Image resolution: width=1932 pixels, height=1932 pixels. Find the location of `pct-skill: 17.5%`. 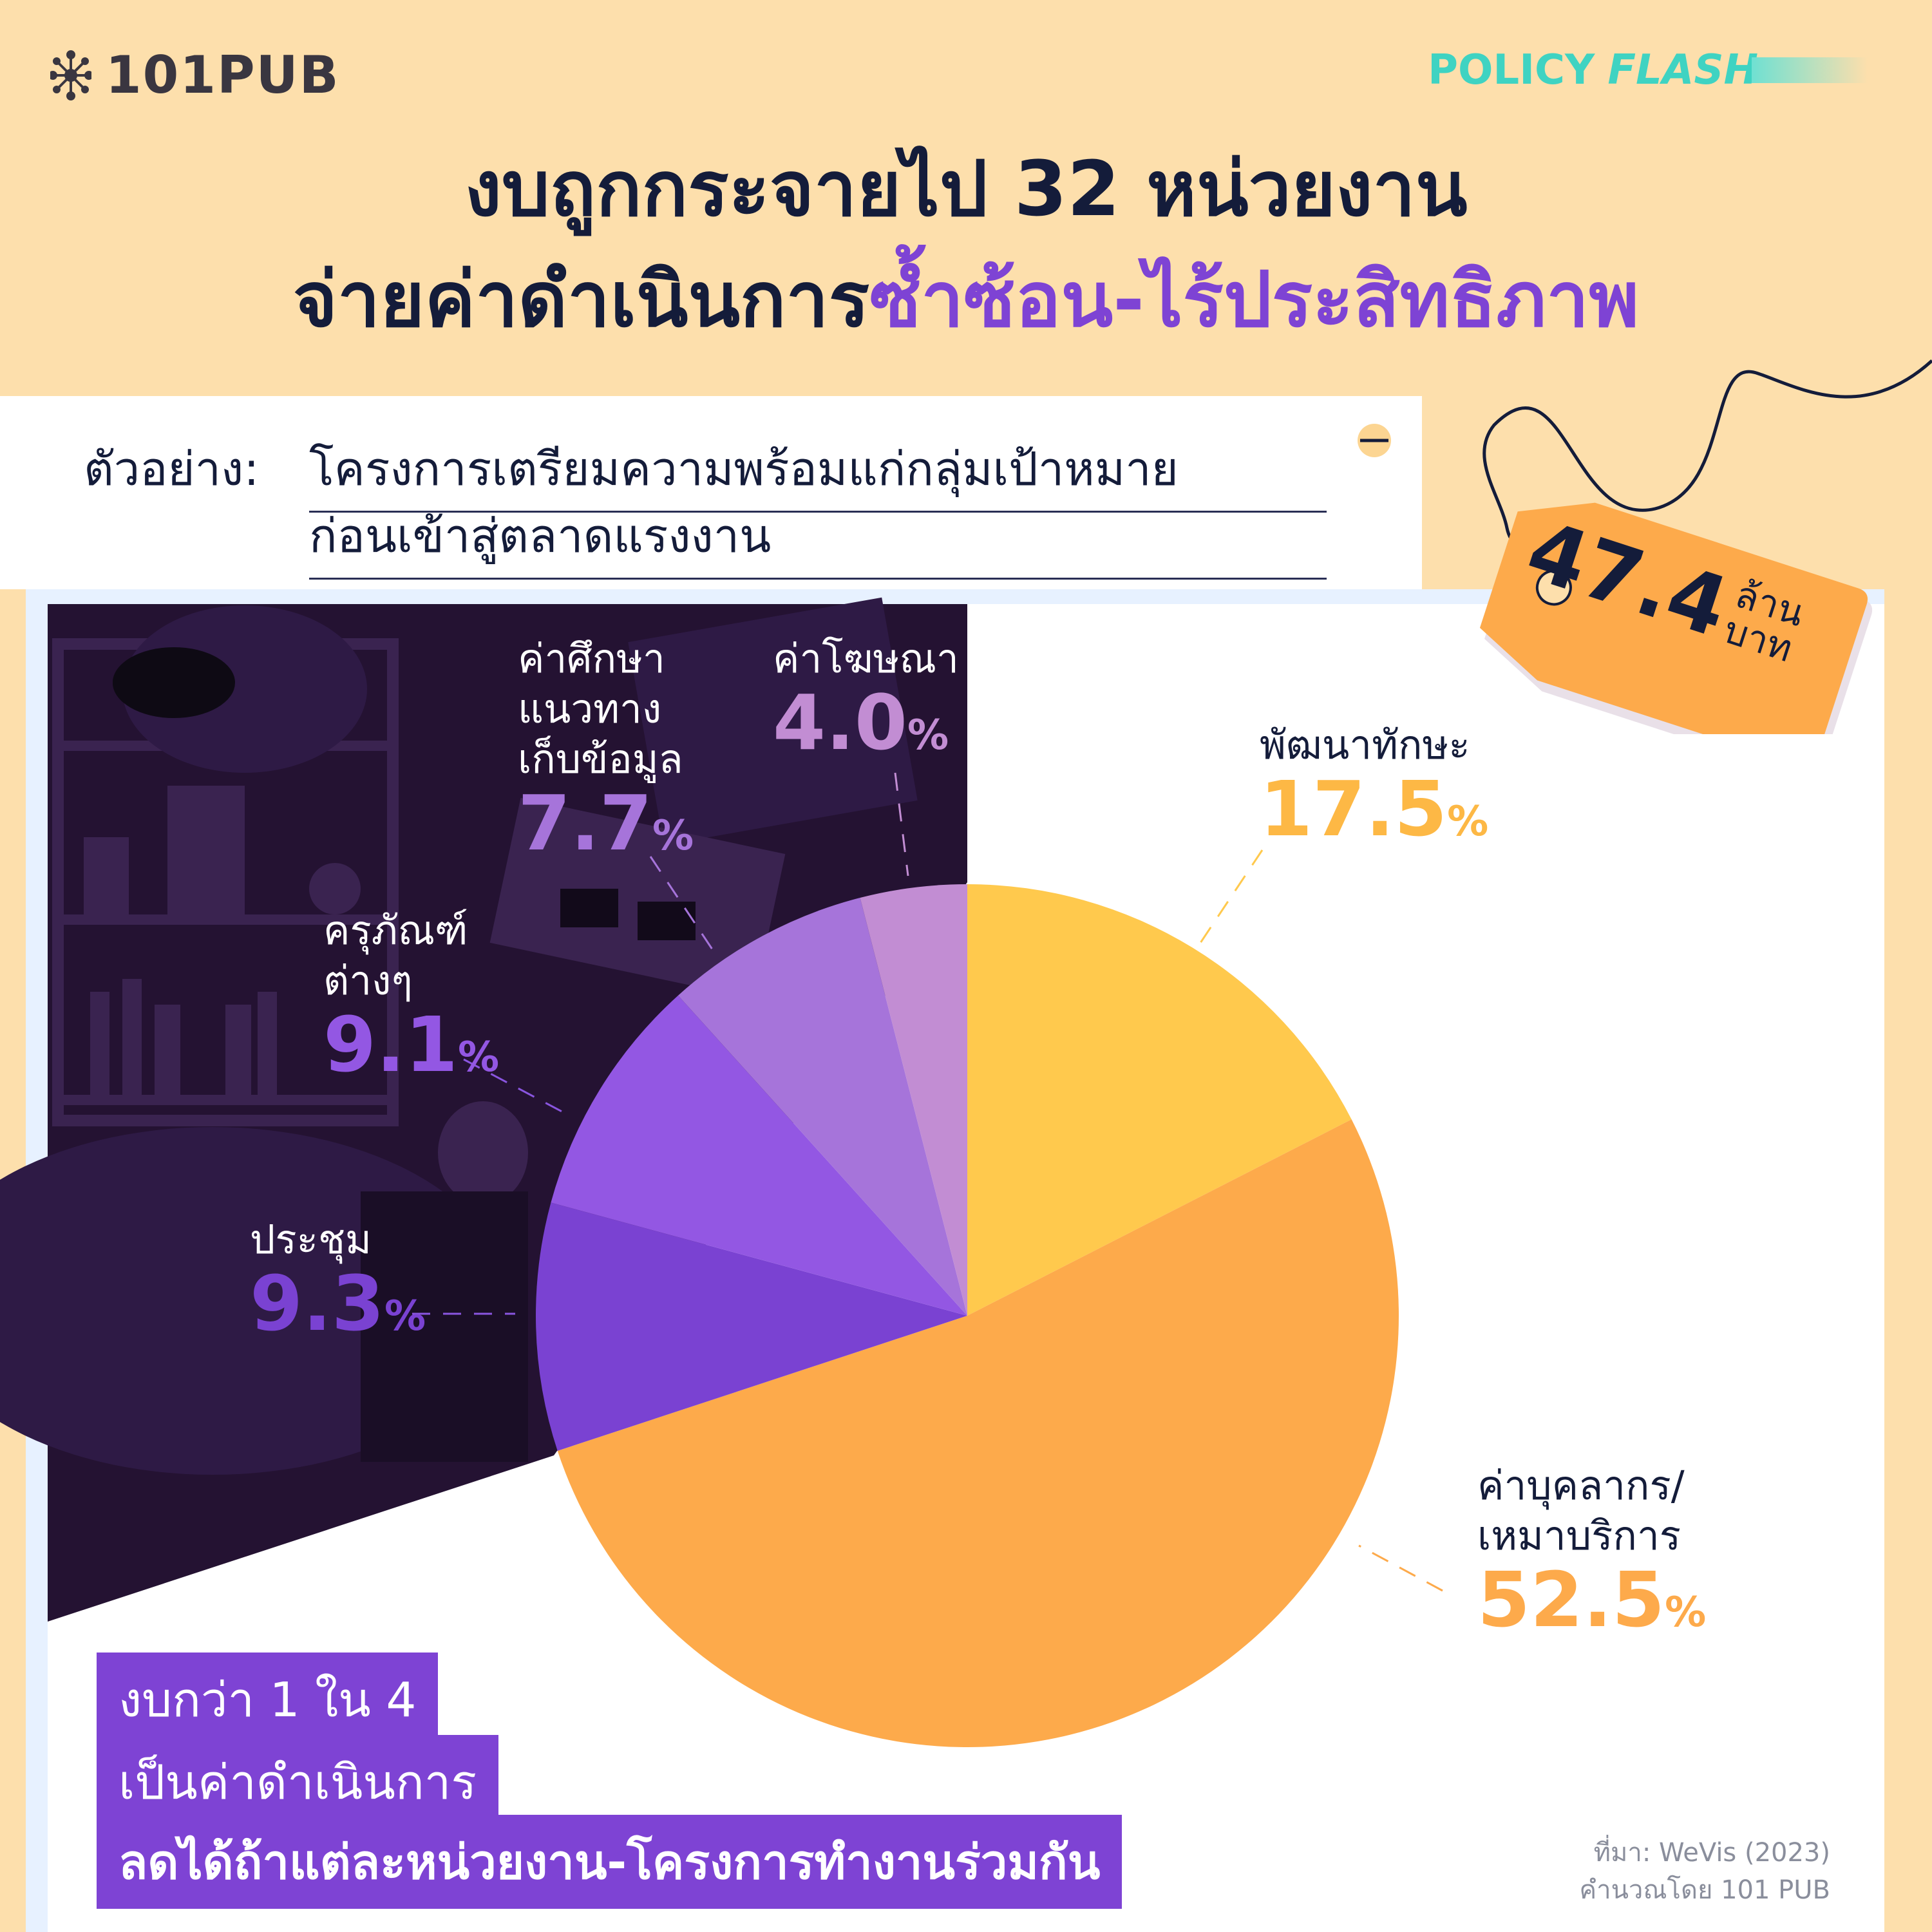

pct-skill: 17.5% is located at coordinates (1374, 815).